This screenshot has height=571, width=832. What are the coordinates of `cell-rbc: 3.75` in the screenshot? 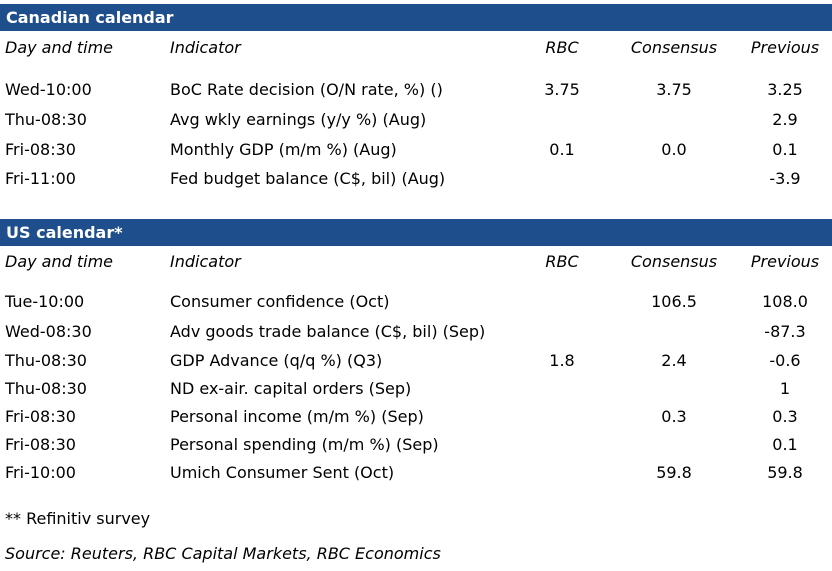 It's located at (562, 89).